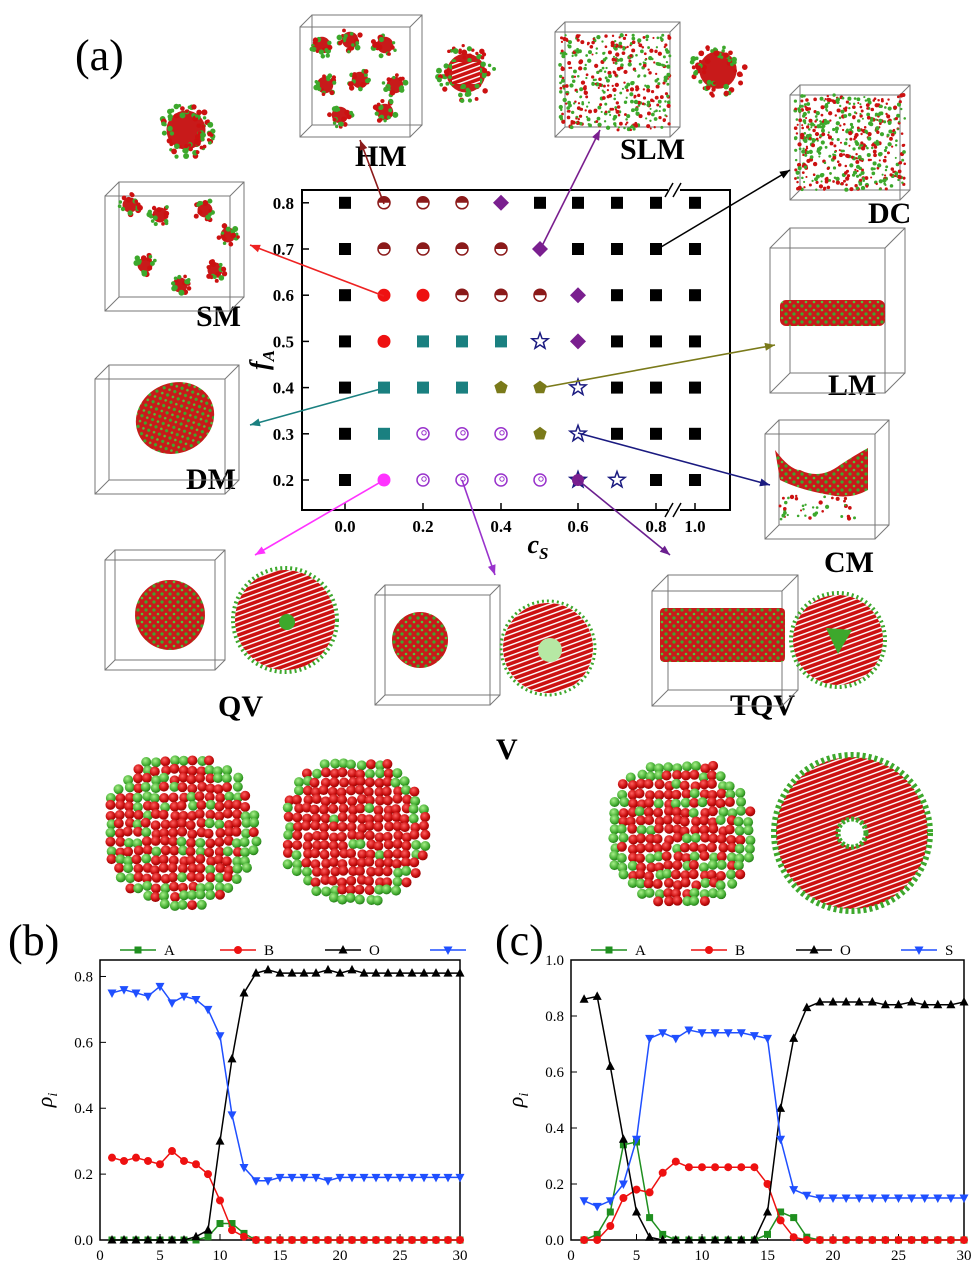 This screenshot has height=1265, width=971. Describe the element at coordinates (540, 340) in the screenshot. I see `phase-point-cm` at that location.